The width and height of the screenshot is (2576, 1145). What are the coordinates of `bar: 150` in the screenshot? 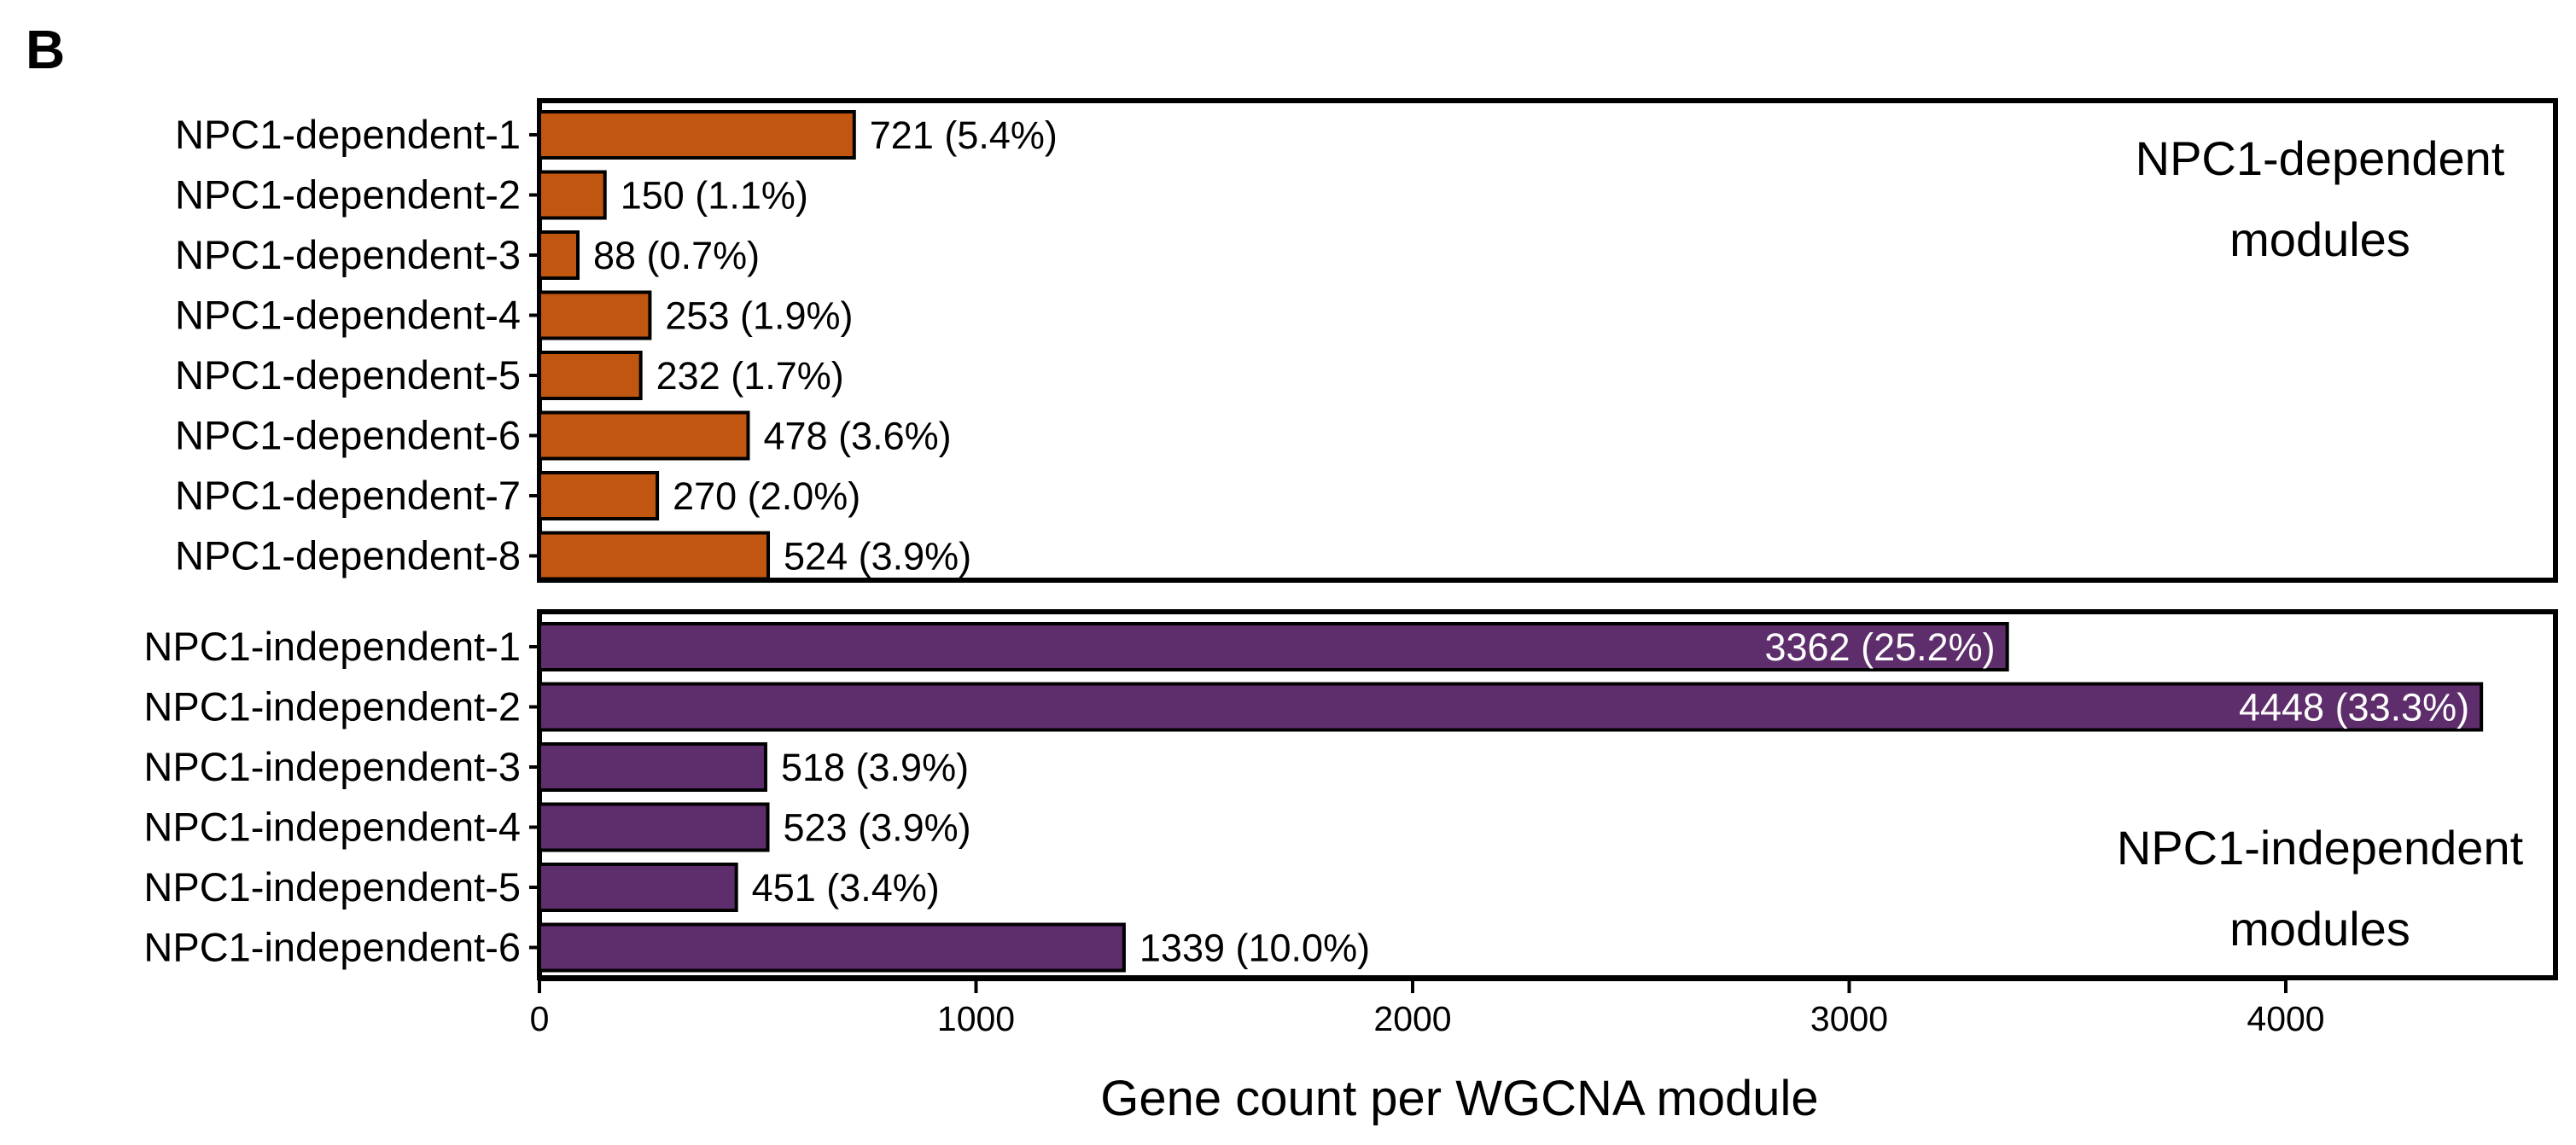 It's located at (572, 195).